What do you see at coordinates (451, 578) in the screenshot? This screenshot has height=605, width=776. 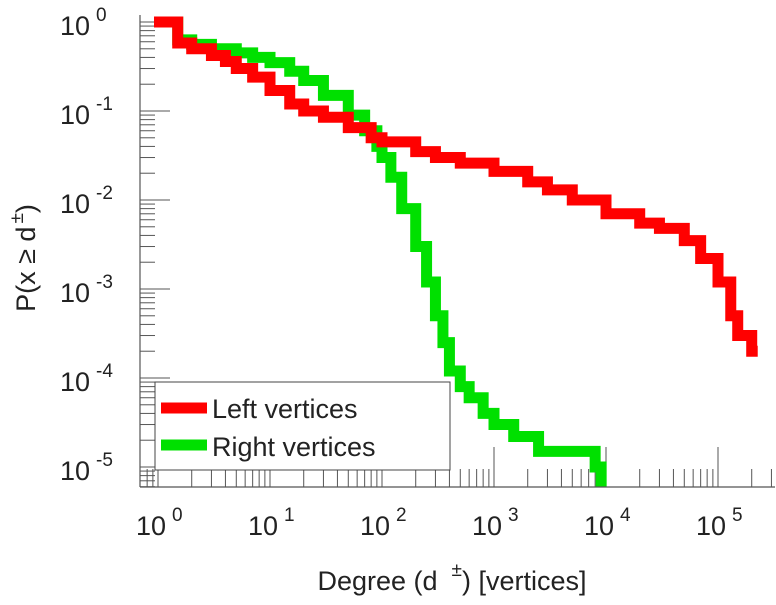 I see `x-axis-label: Degree (d±) [vertices]` at bounding box center [451, 578].